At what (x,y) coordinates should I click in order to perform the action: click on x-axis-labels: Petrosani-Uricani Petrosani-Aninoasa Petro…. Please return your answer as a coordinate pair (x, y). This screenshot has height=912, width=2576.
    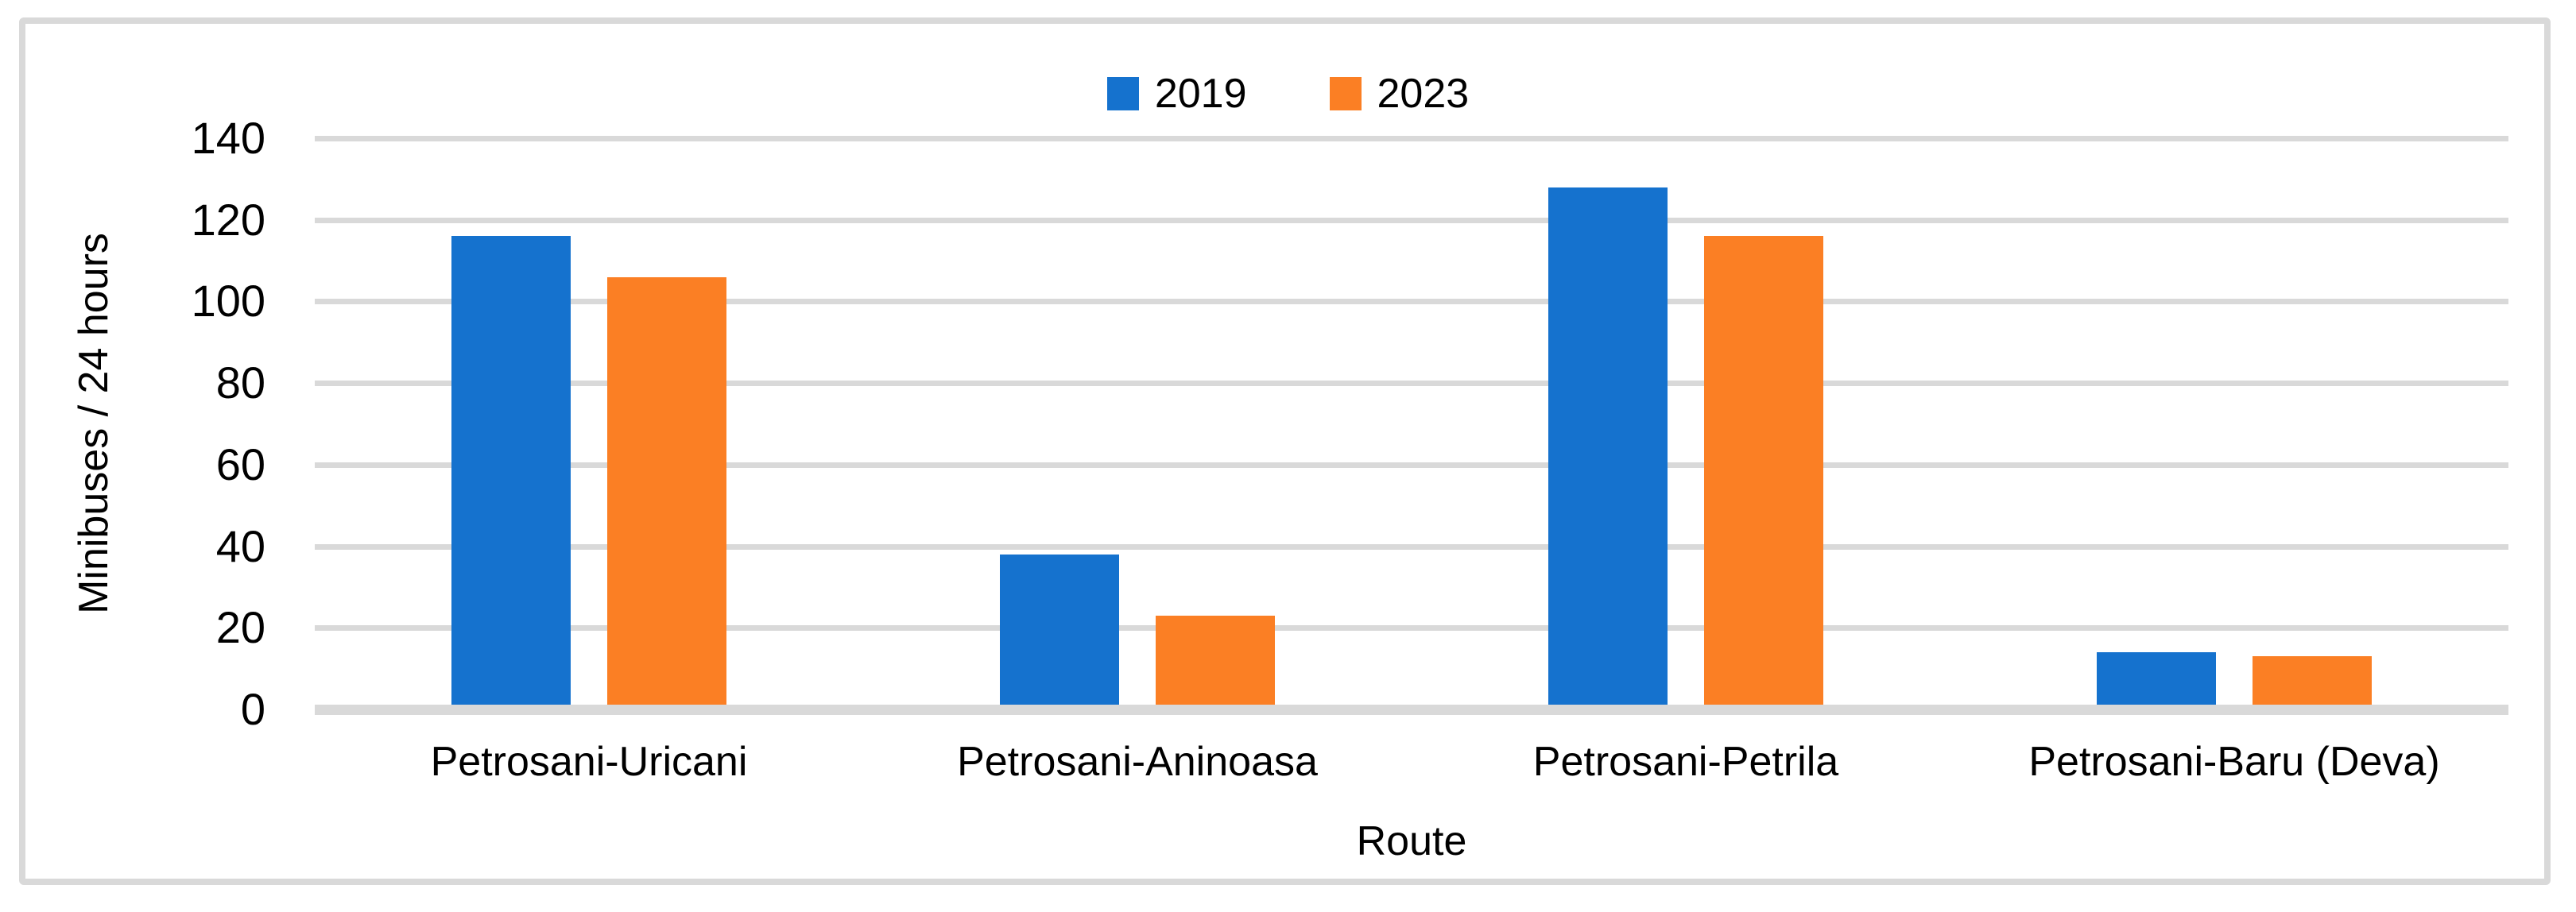
    Looking at the image, I should click on (1411, 761).